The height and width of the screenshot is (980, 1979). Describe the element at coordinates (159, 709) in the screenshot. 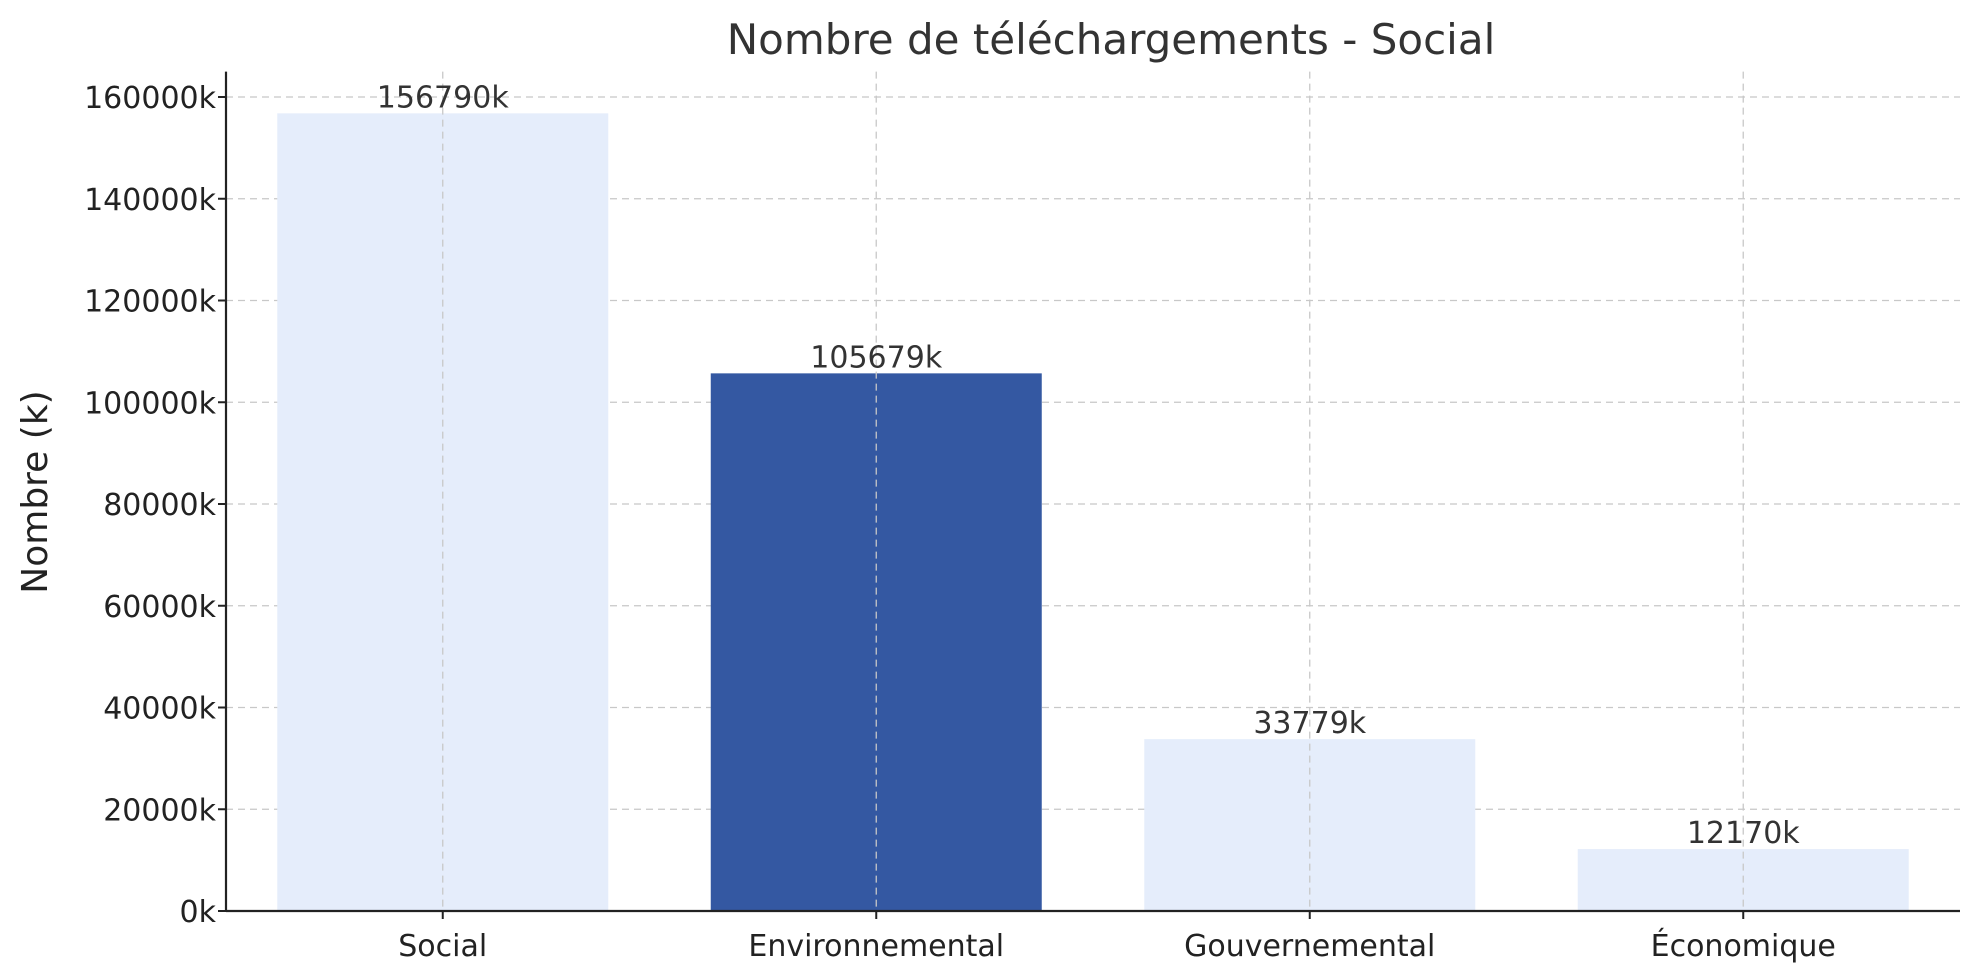

I see `y-tick-label: 40000k` at that location.